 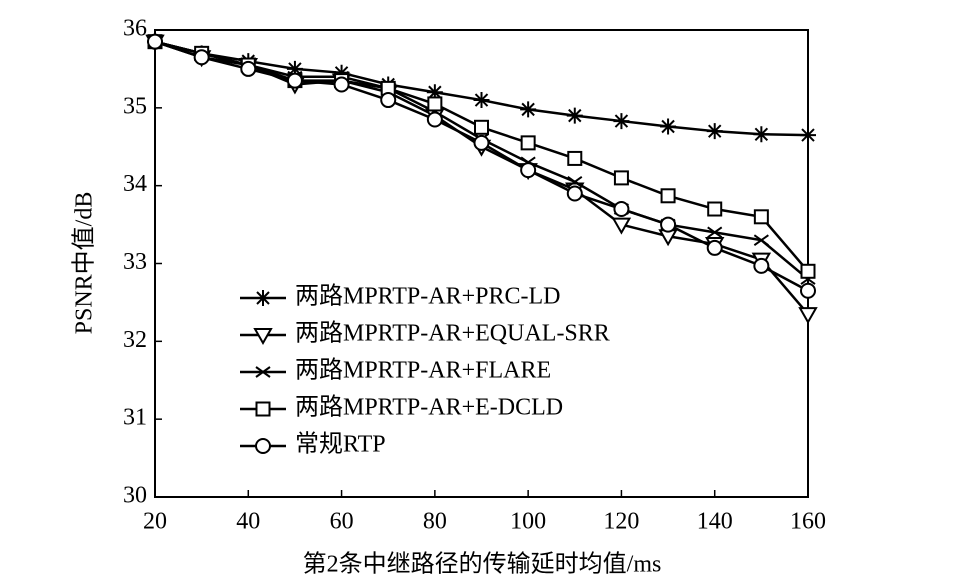 I want to click on x-tick-label: 160, so click(x=808, y=522).